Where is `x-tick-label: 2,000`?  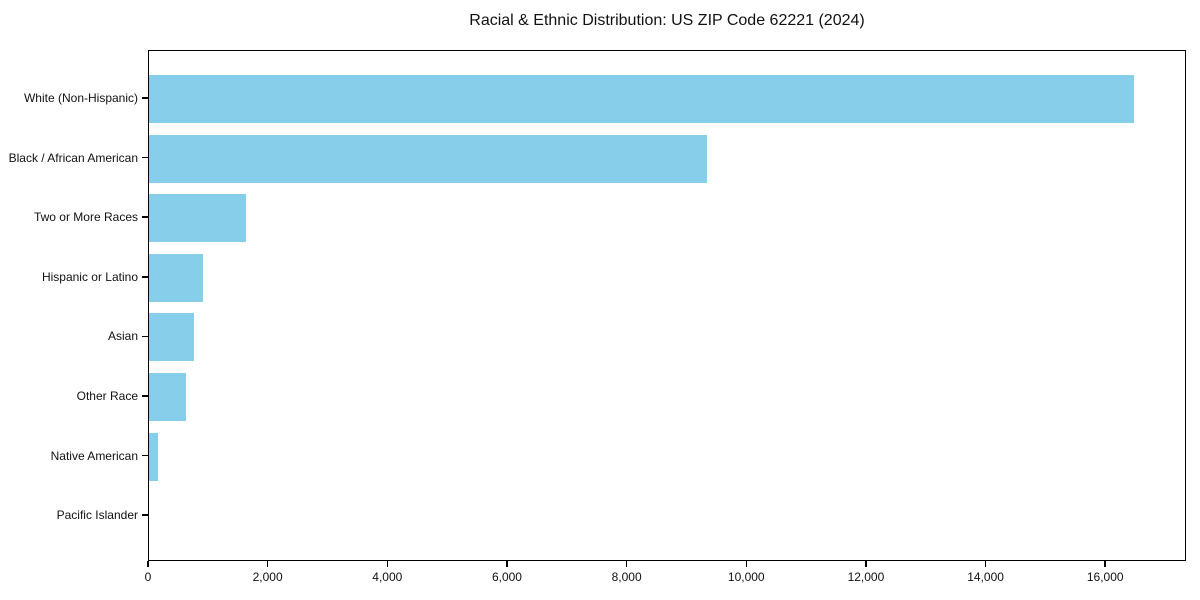
x-tick-label: 2,000 is located at coordinates (267, 577).